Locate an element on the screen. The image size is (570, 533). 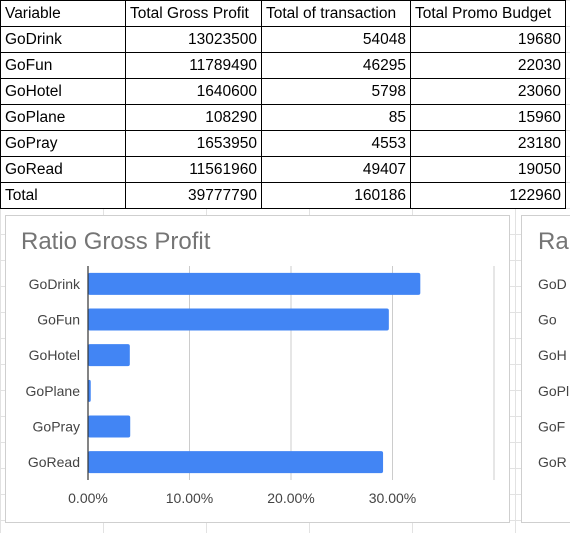
table-cell: 11789490 is located at coordinates (193, 65).